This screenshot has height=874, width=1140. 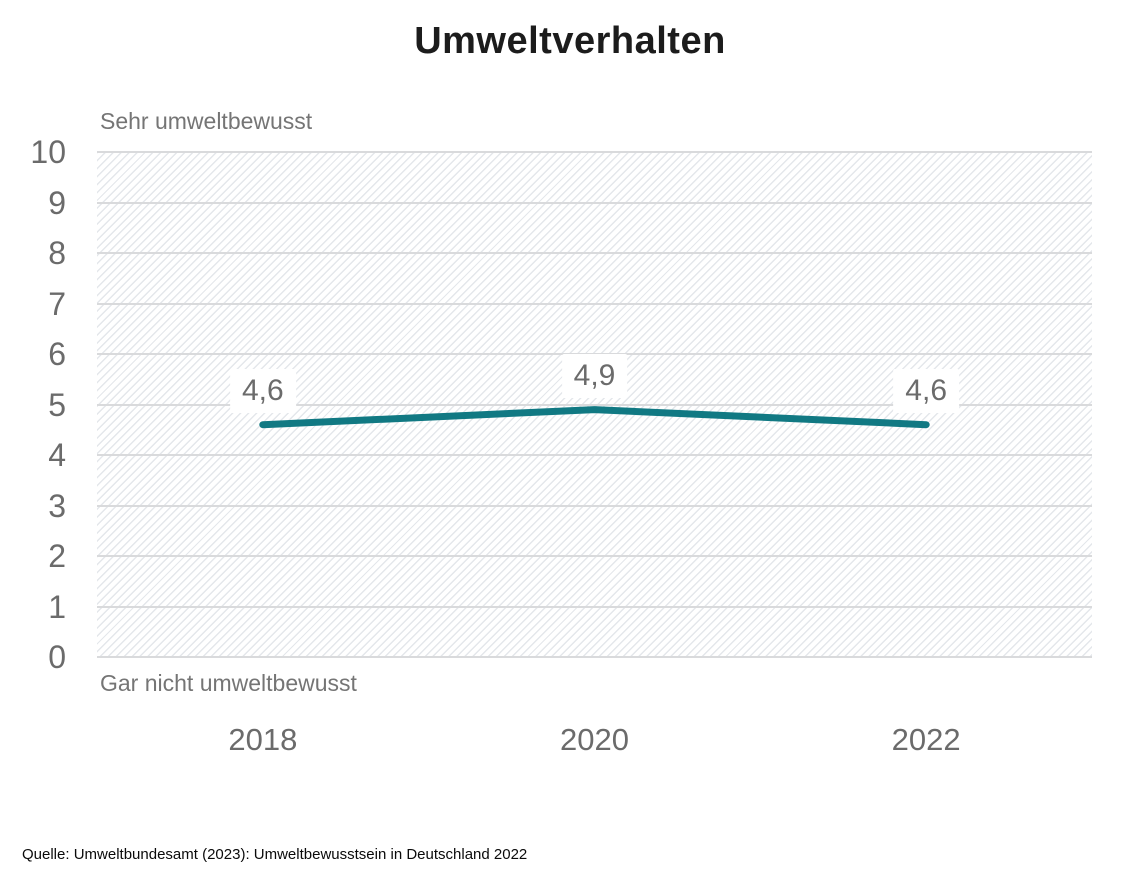 I want to click on y-tick-label-2: 2, so click(x=57, y=556).